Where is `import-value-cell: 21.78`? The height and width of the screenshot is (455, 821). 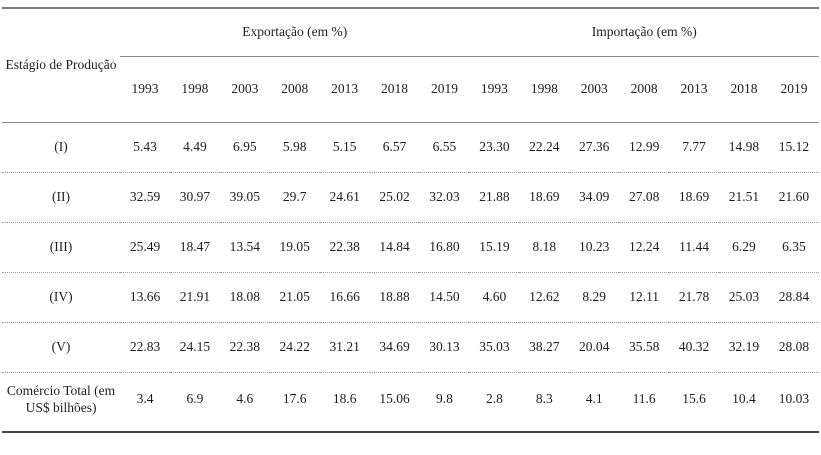
import-value-cell: 21.78 is located at coordinates (694, 297).